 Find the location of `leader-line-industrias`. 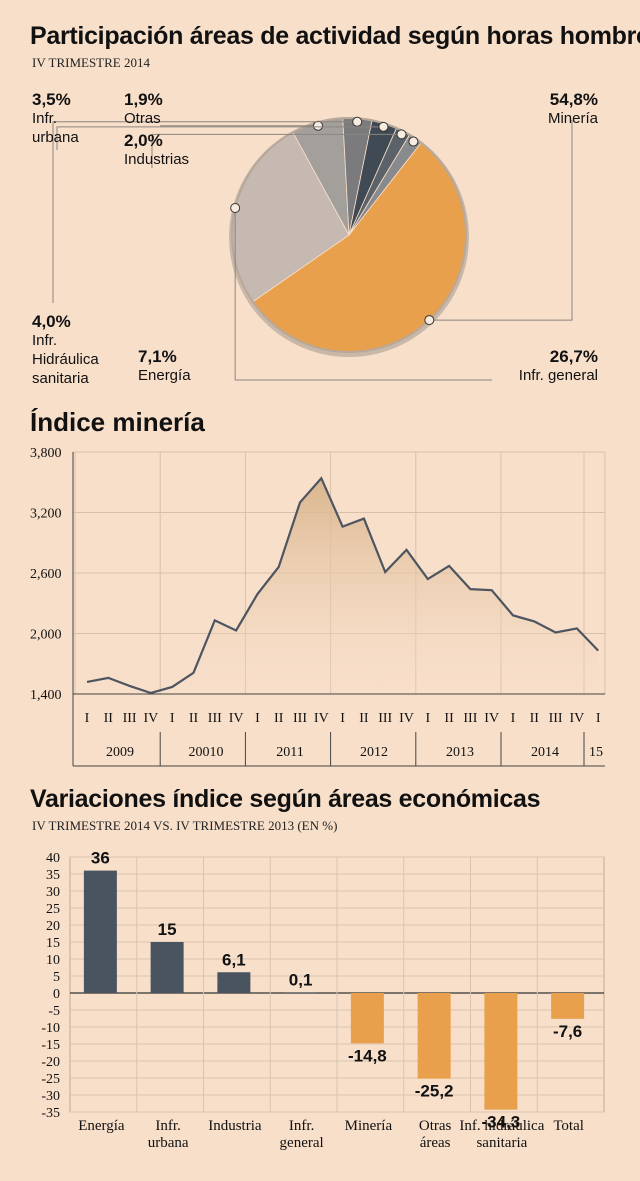

leader-line-industrias is located at coordinates (276, 150).